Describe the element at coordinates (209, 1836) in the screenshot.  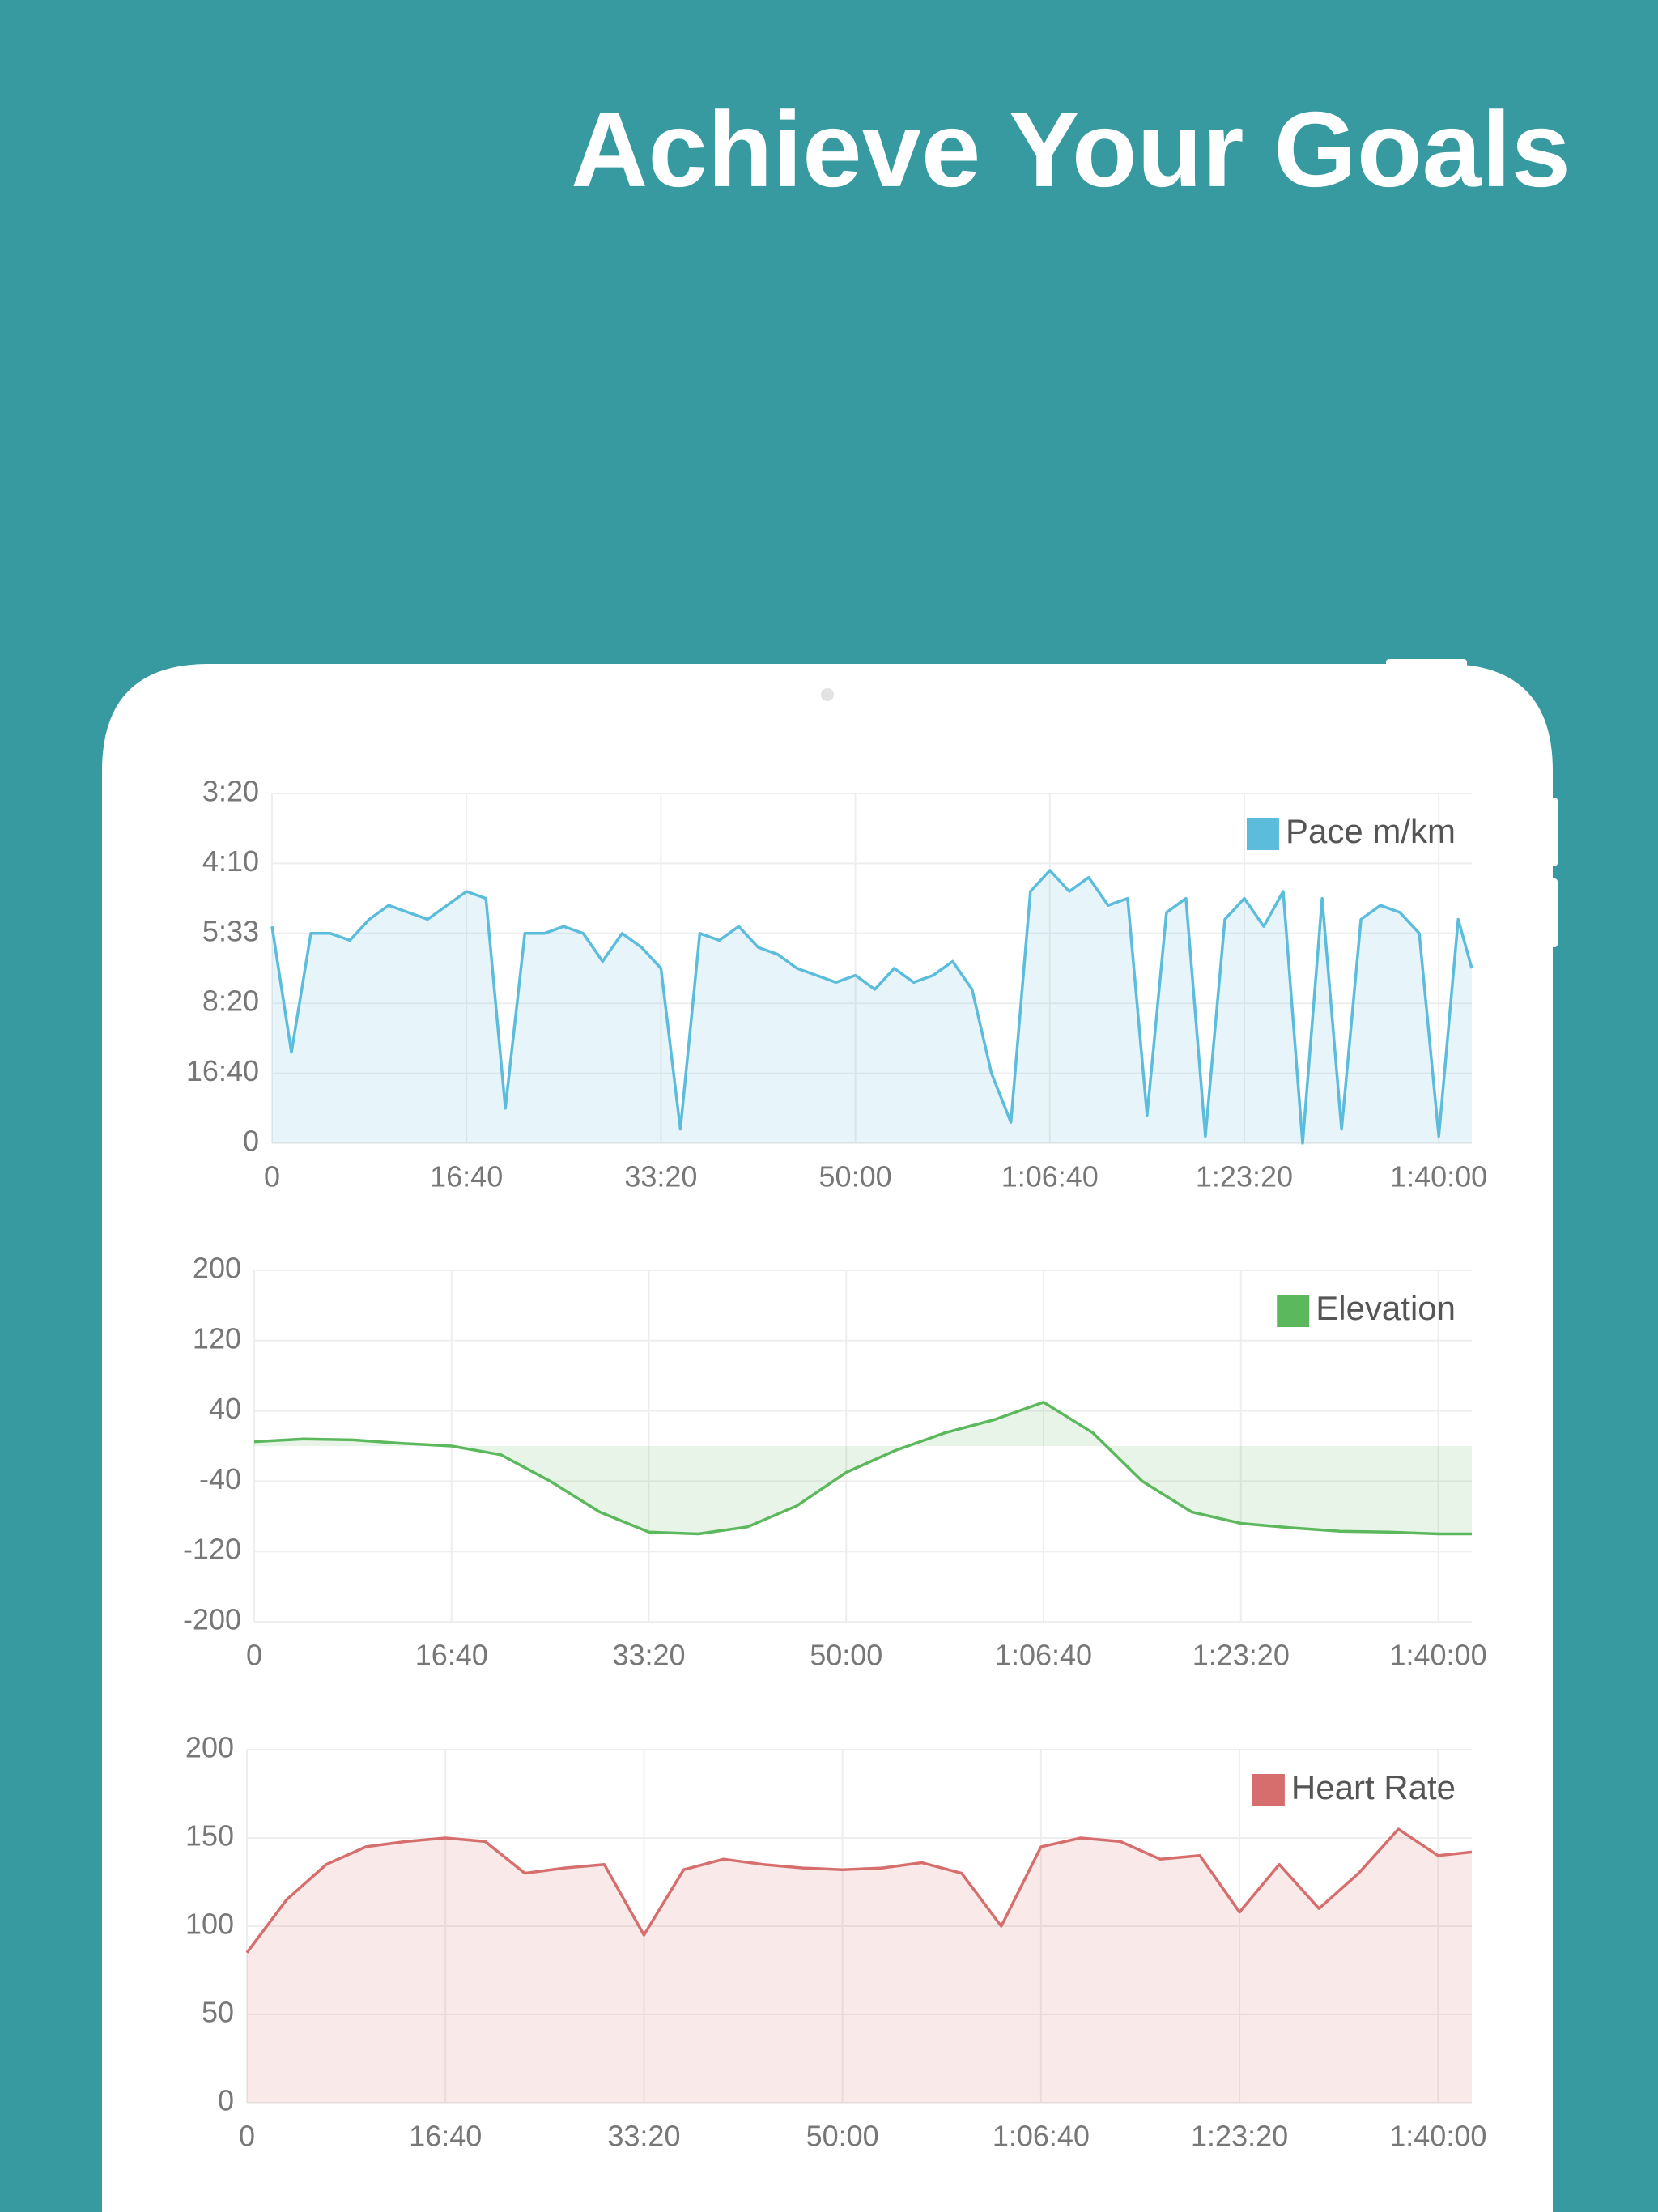
I see `y-tick-label: 150` at that location.